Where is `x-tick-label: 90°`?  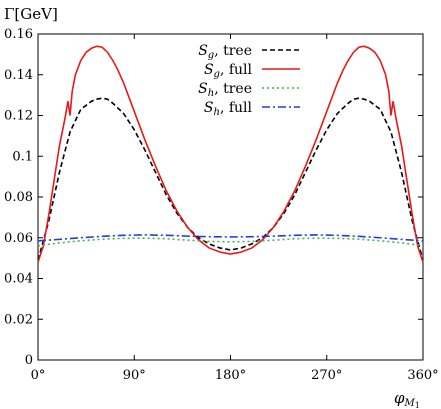 x-tick-label: 90° is located at coordinates (134, 375).